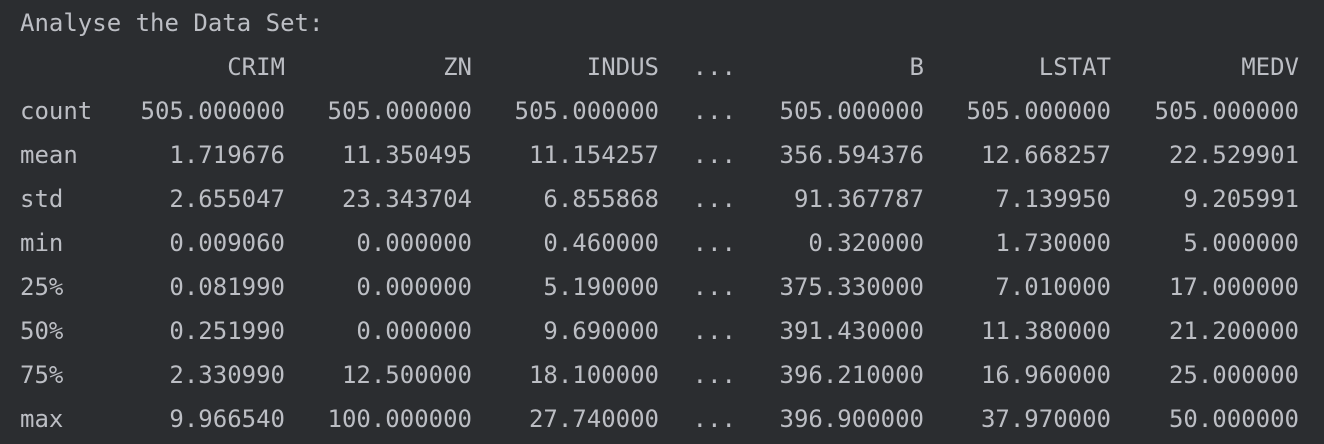  I want to click on table-cell-lstat: 505.000000, so click(1039, 111).